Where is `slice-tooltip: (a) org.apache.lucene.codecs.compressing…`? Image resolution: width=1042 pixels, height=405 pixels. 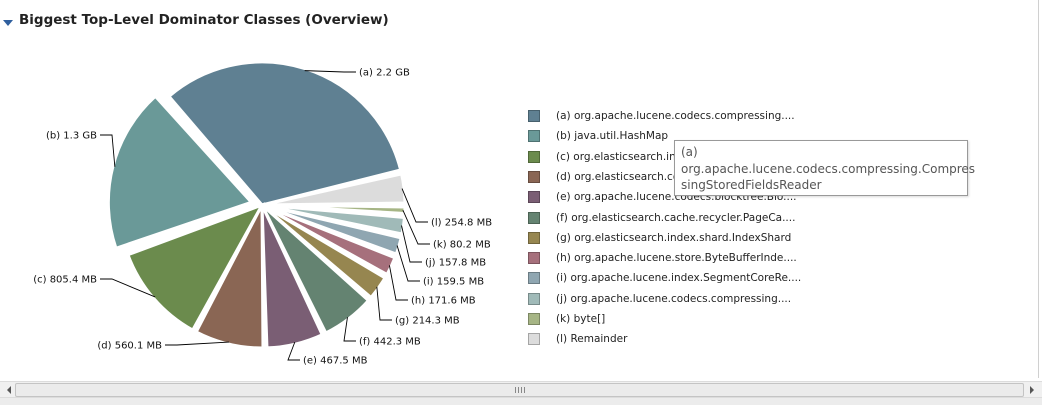
slice-tooltip: (a) org.apache.lucene.codecs.compressing… is located at coordinates (825, 168).